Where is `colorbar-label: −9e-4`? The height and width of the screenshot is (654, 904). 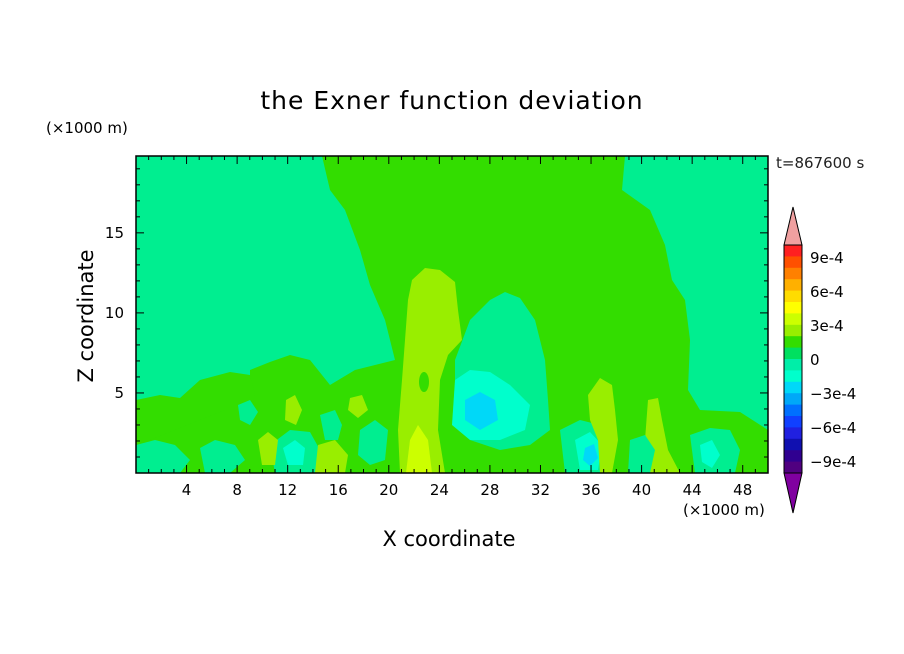
colorbar-label: −9e-4 is located at coordinates (833, 462).